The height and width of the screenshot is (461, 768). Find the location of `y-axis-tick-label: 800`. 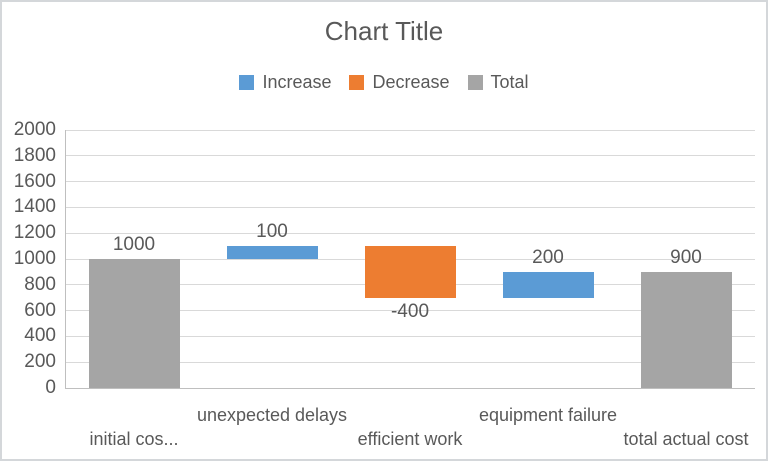

y-axis-tick-label: 800 is located at coordinates (40, 284).